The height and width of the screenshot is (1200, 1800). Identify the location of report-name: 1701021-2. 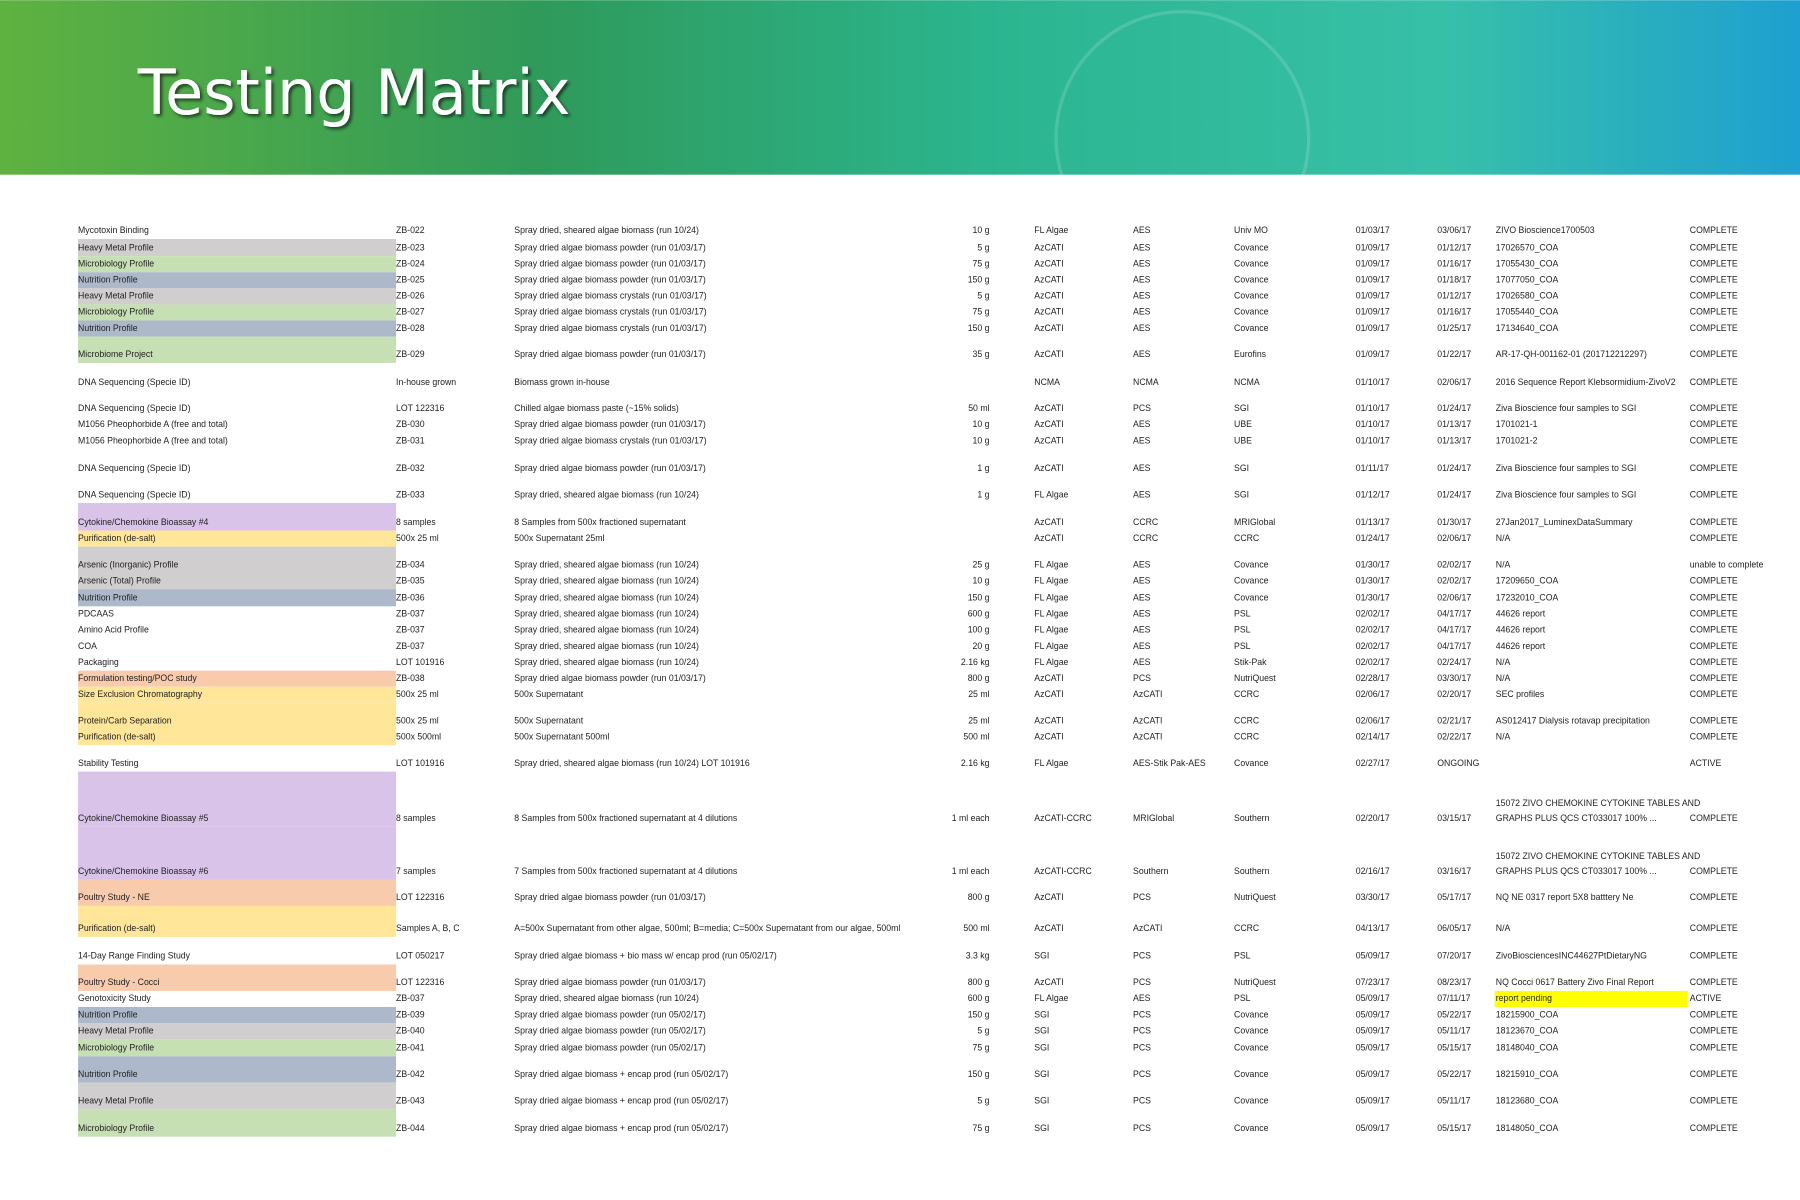
(1517, 440).